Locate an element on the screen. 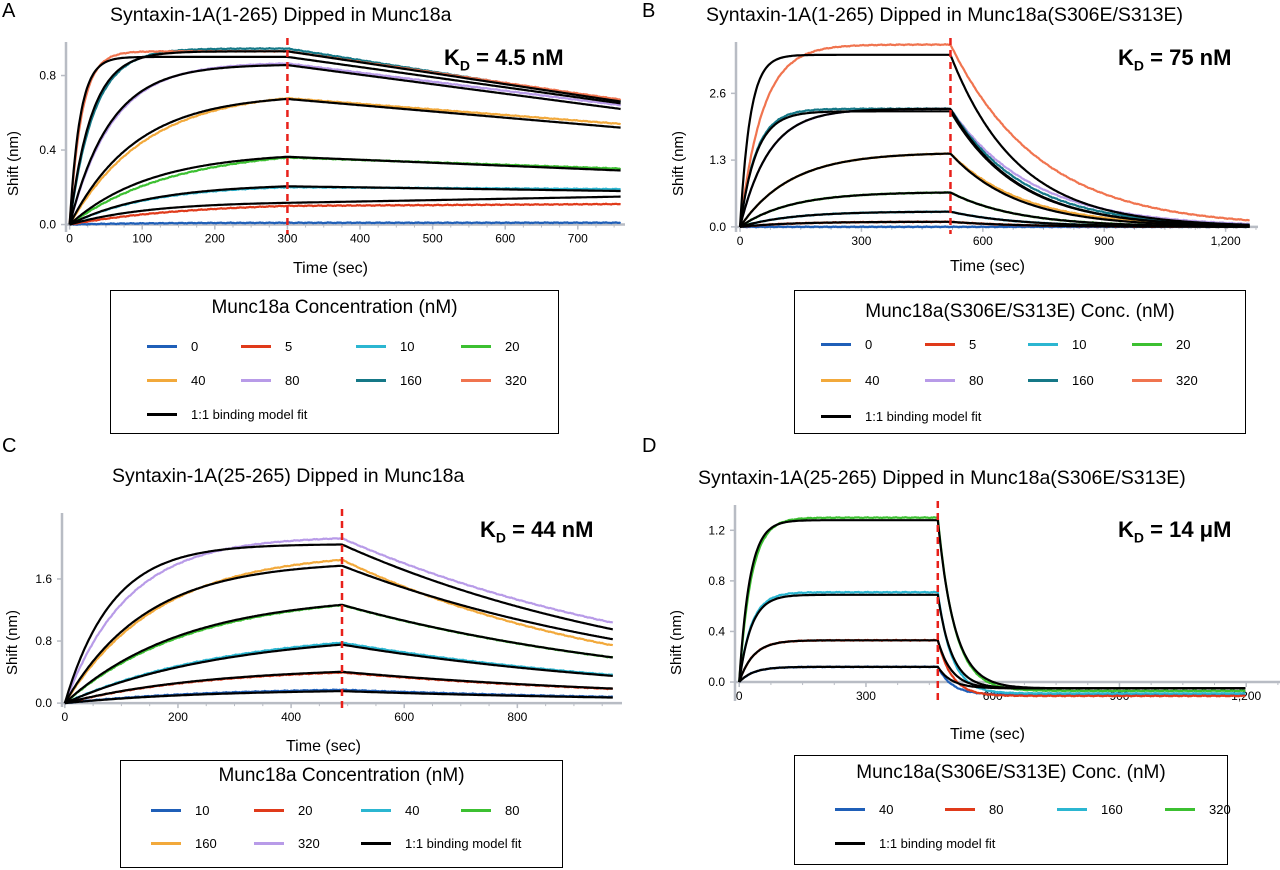 The image size is (1280, 870). panel-letter: C is located at coordinates (9, 446).